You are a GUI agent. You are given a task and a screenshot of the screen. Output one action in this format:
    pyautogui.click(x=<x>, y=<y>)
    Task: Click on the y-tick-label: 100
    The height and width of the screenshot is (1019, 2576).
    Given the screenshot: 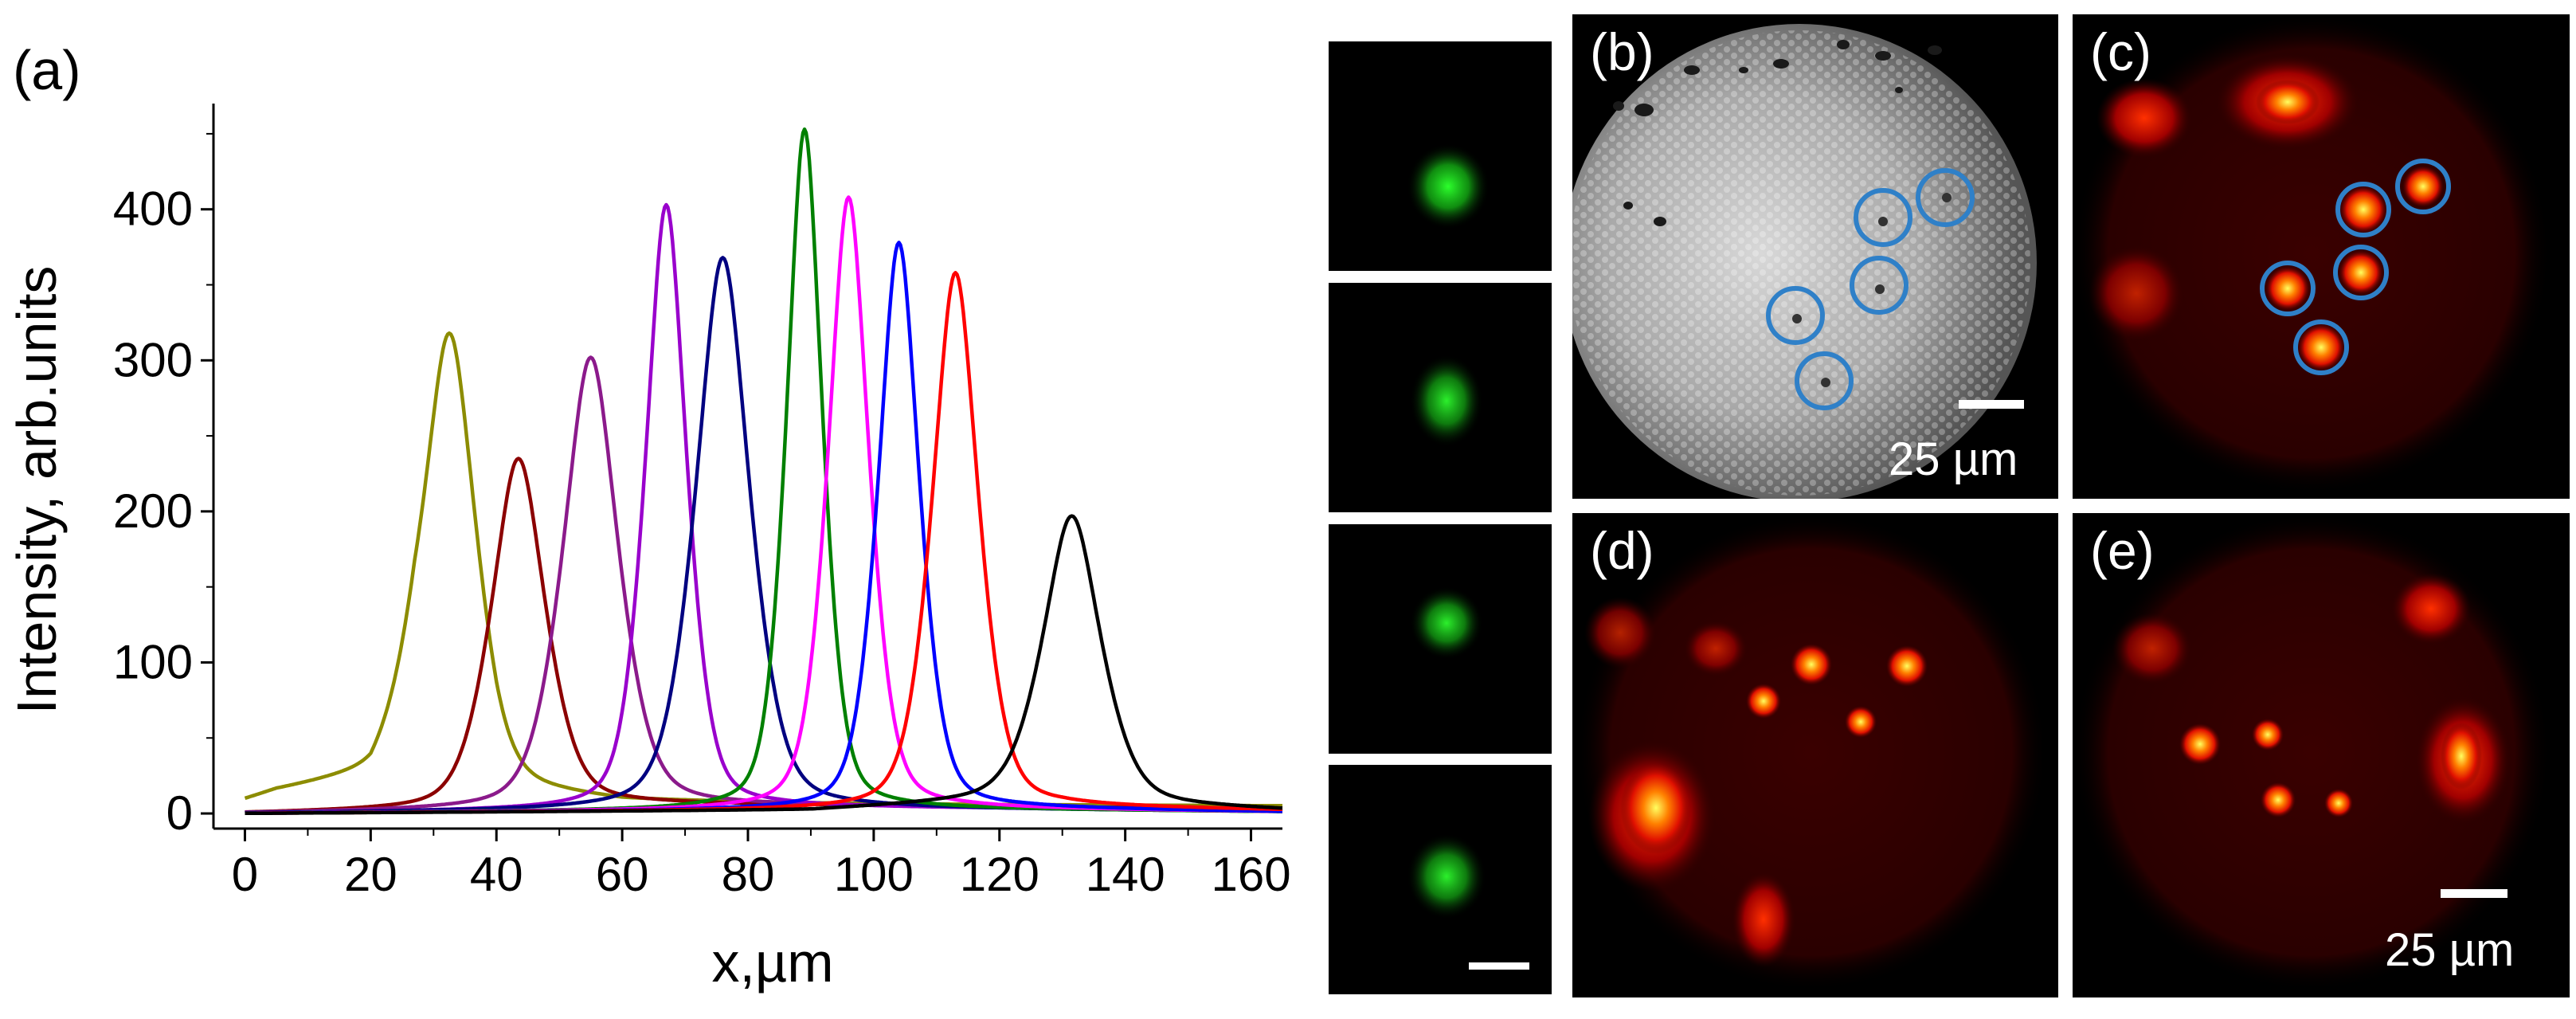 What is the action you would take?
    pyautogui.click(x=153, y=661)
    